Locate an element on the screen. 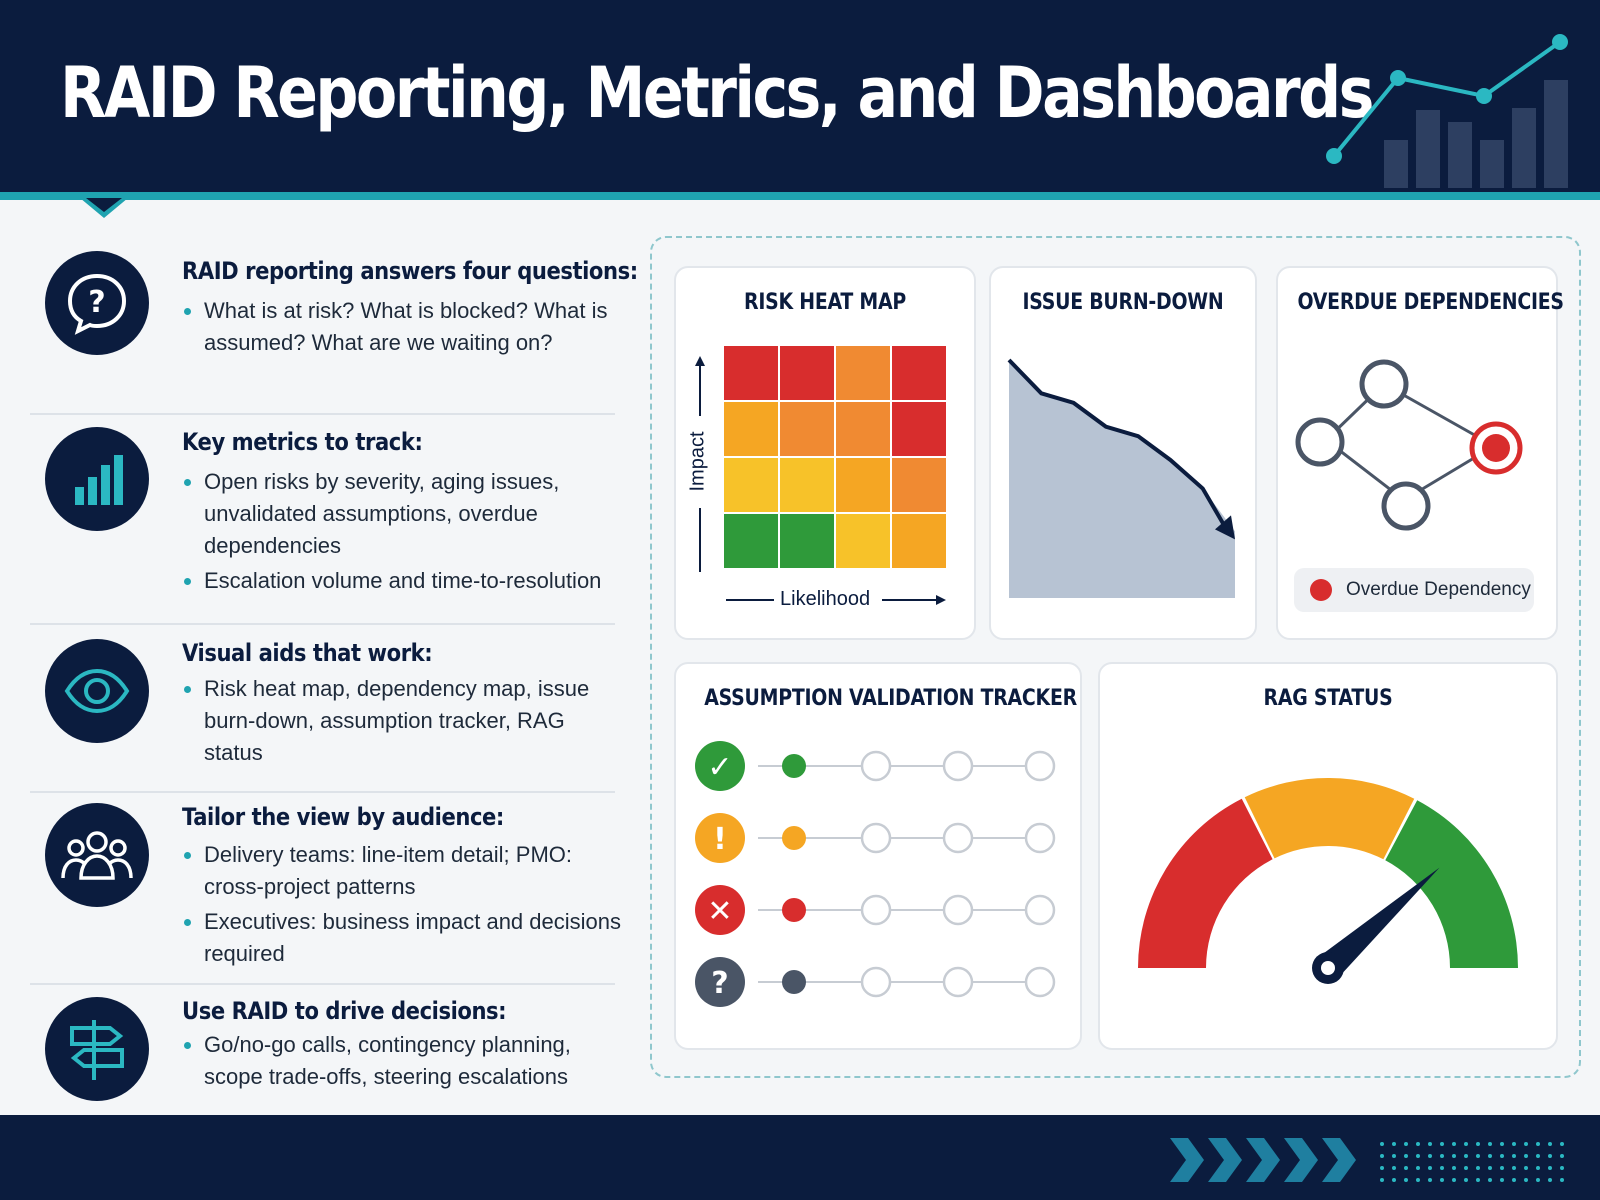  card-title: OVERDUE DEPENDENCIES is located at coordinates (1430, 302).